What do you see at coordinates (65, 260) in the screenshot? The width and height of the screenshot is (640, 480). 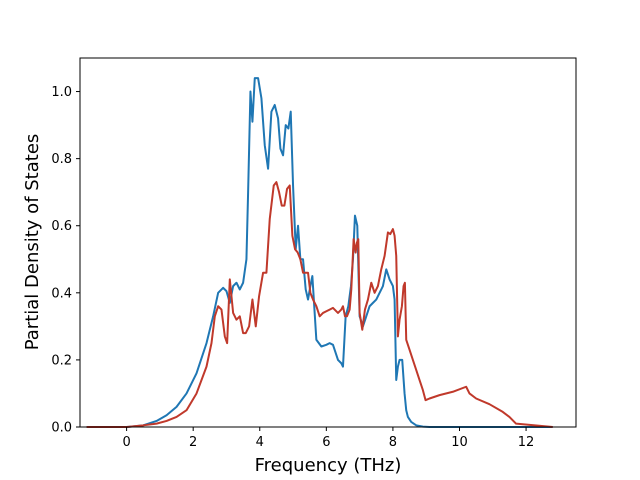 I see `y-axis-ticks: 0.0 0.2 0.4 0.6 0.8 1.0` at bounding box center [65, 260].